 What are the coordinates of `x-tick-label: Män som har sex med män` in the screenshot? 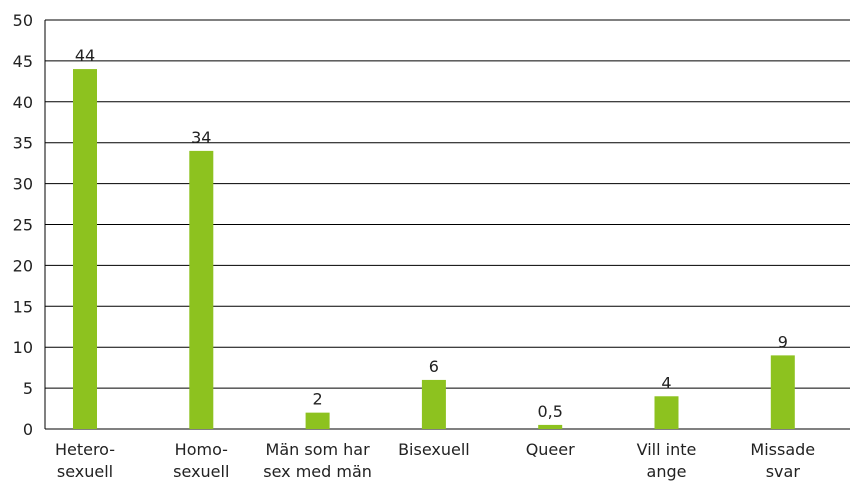 It's located at (317, 460).